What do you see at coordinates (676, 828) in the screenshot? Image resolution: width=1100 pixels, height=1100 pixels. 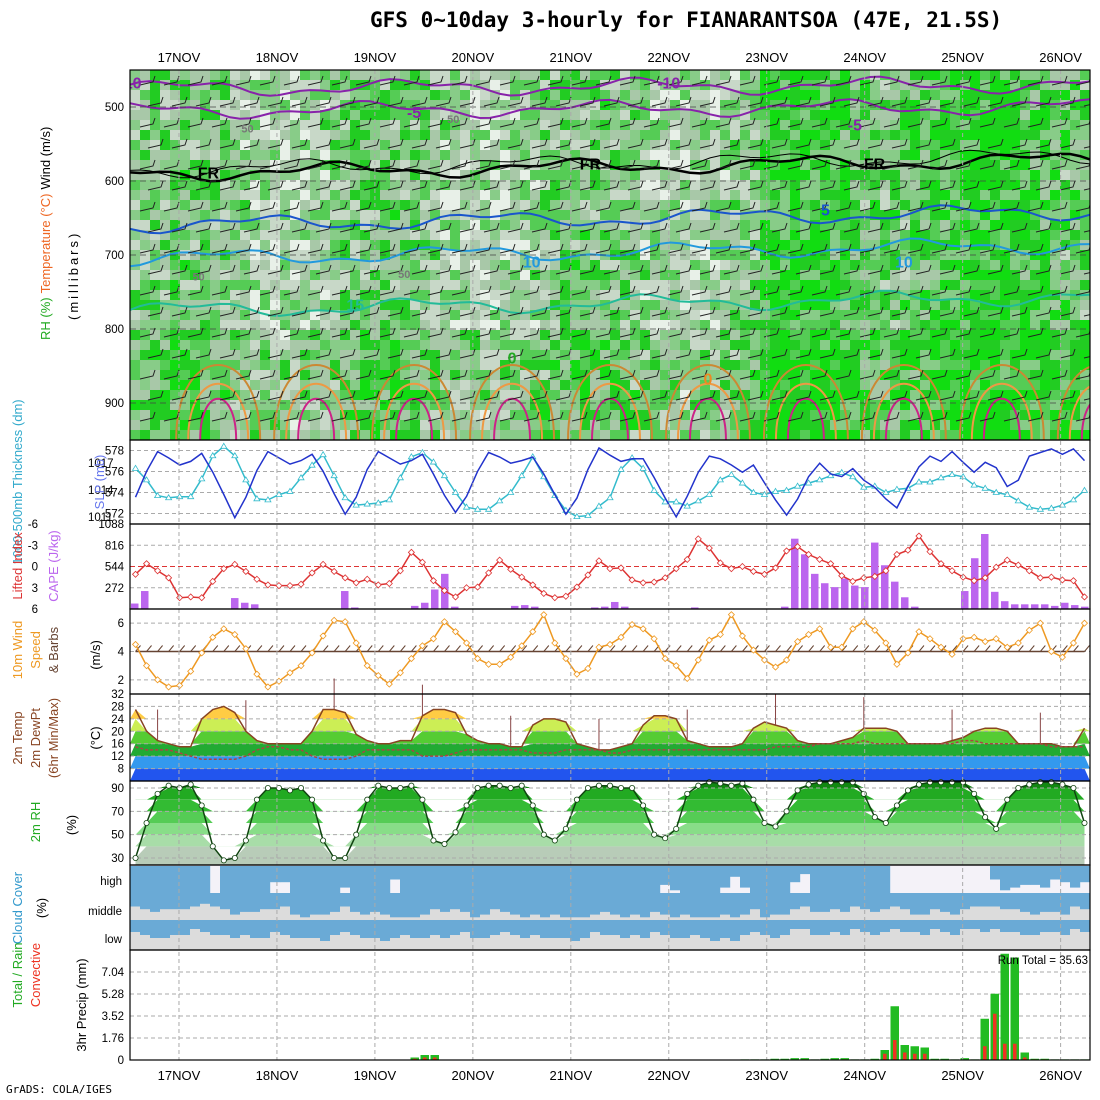 I see `rh-line-point` at bounding box center [676, 828].